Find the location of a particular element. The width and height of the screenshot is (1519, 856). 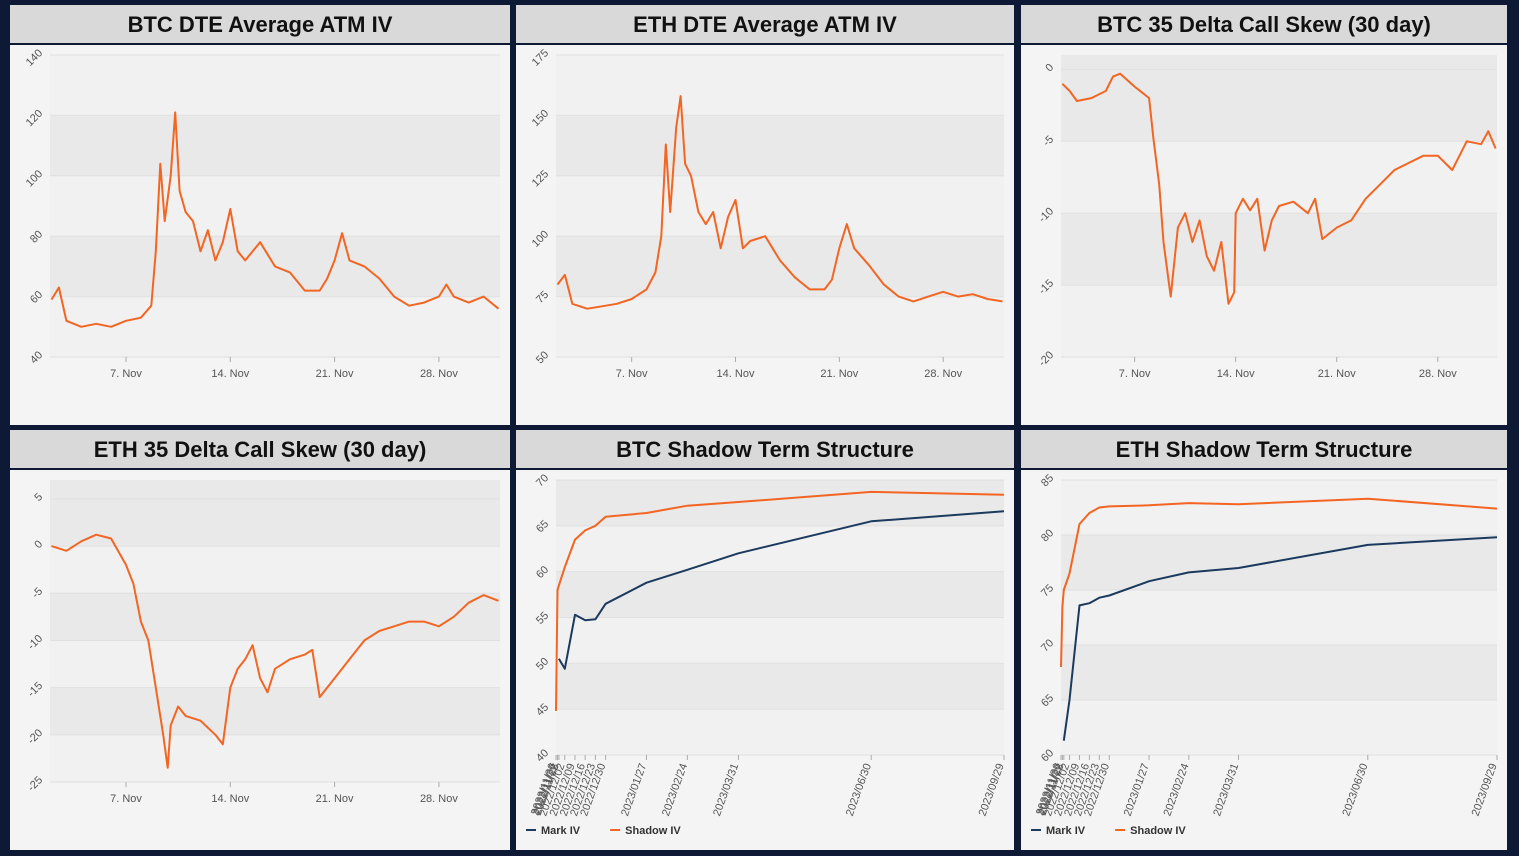

plot-area is located at coordinates (275, 631).